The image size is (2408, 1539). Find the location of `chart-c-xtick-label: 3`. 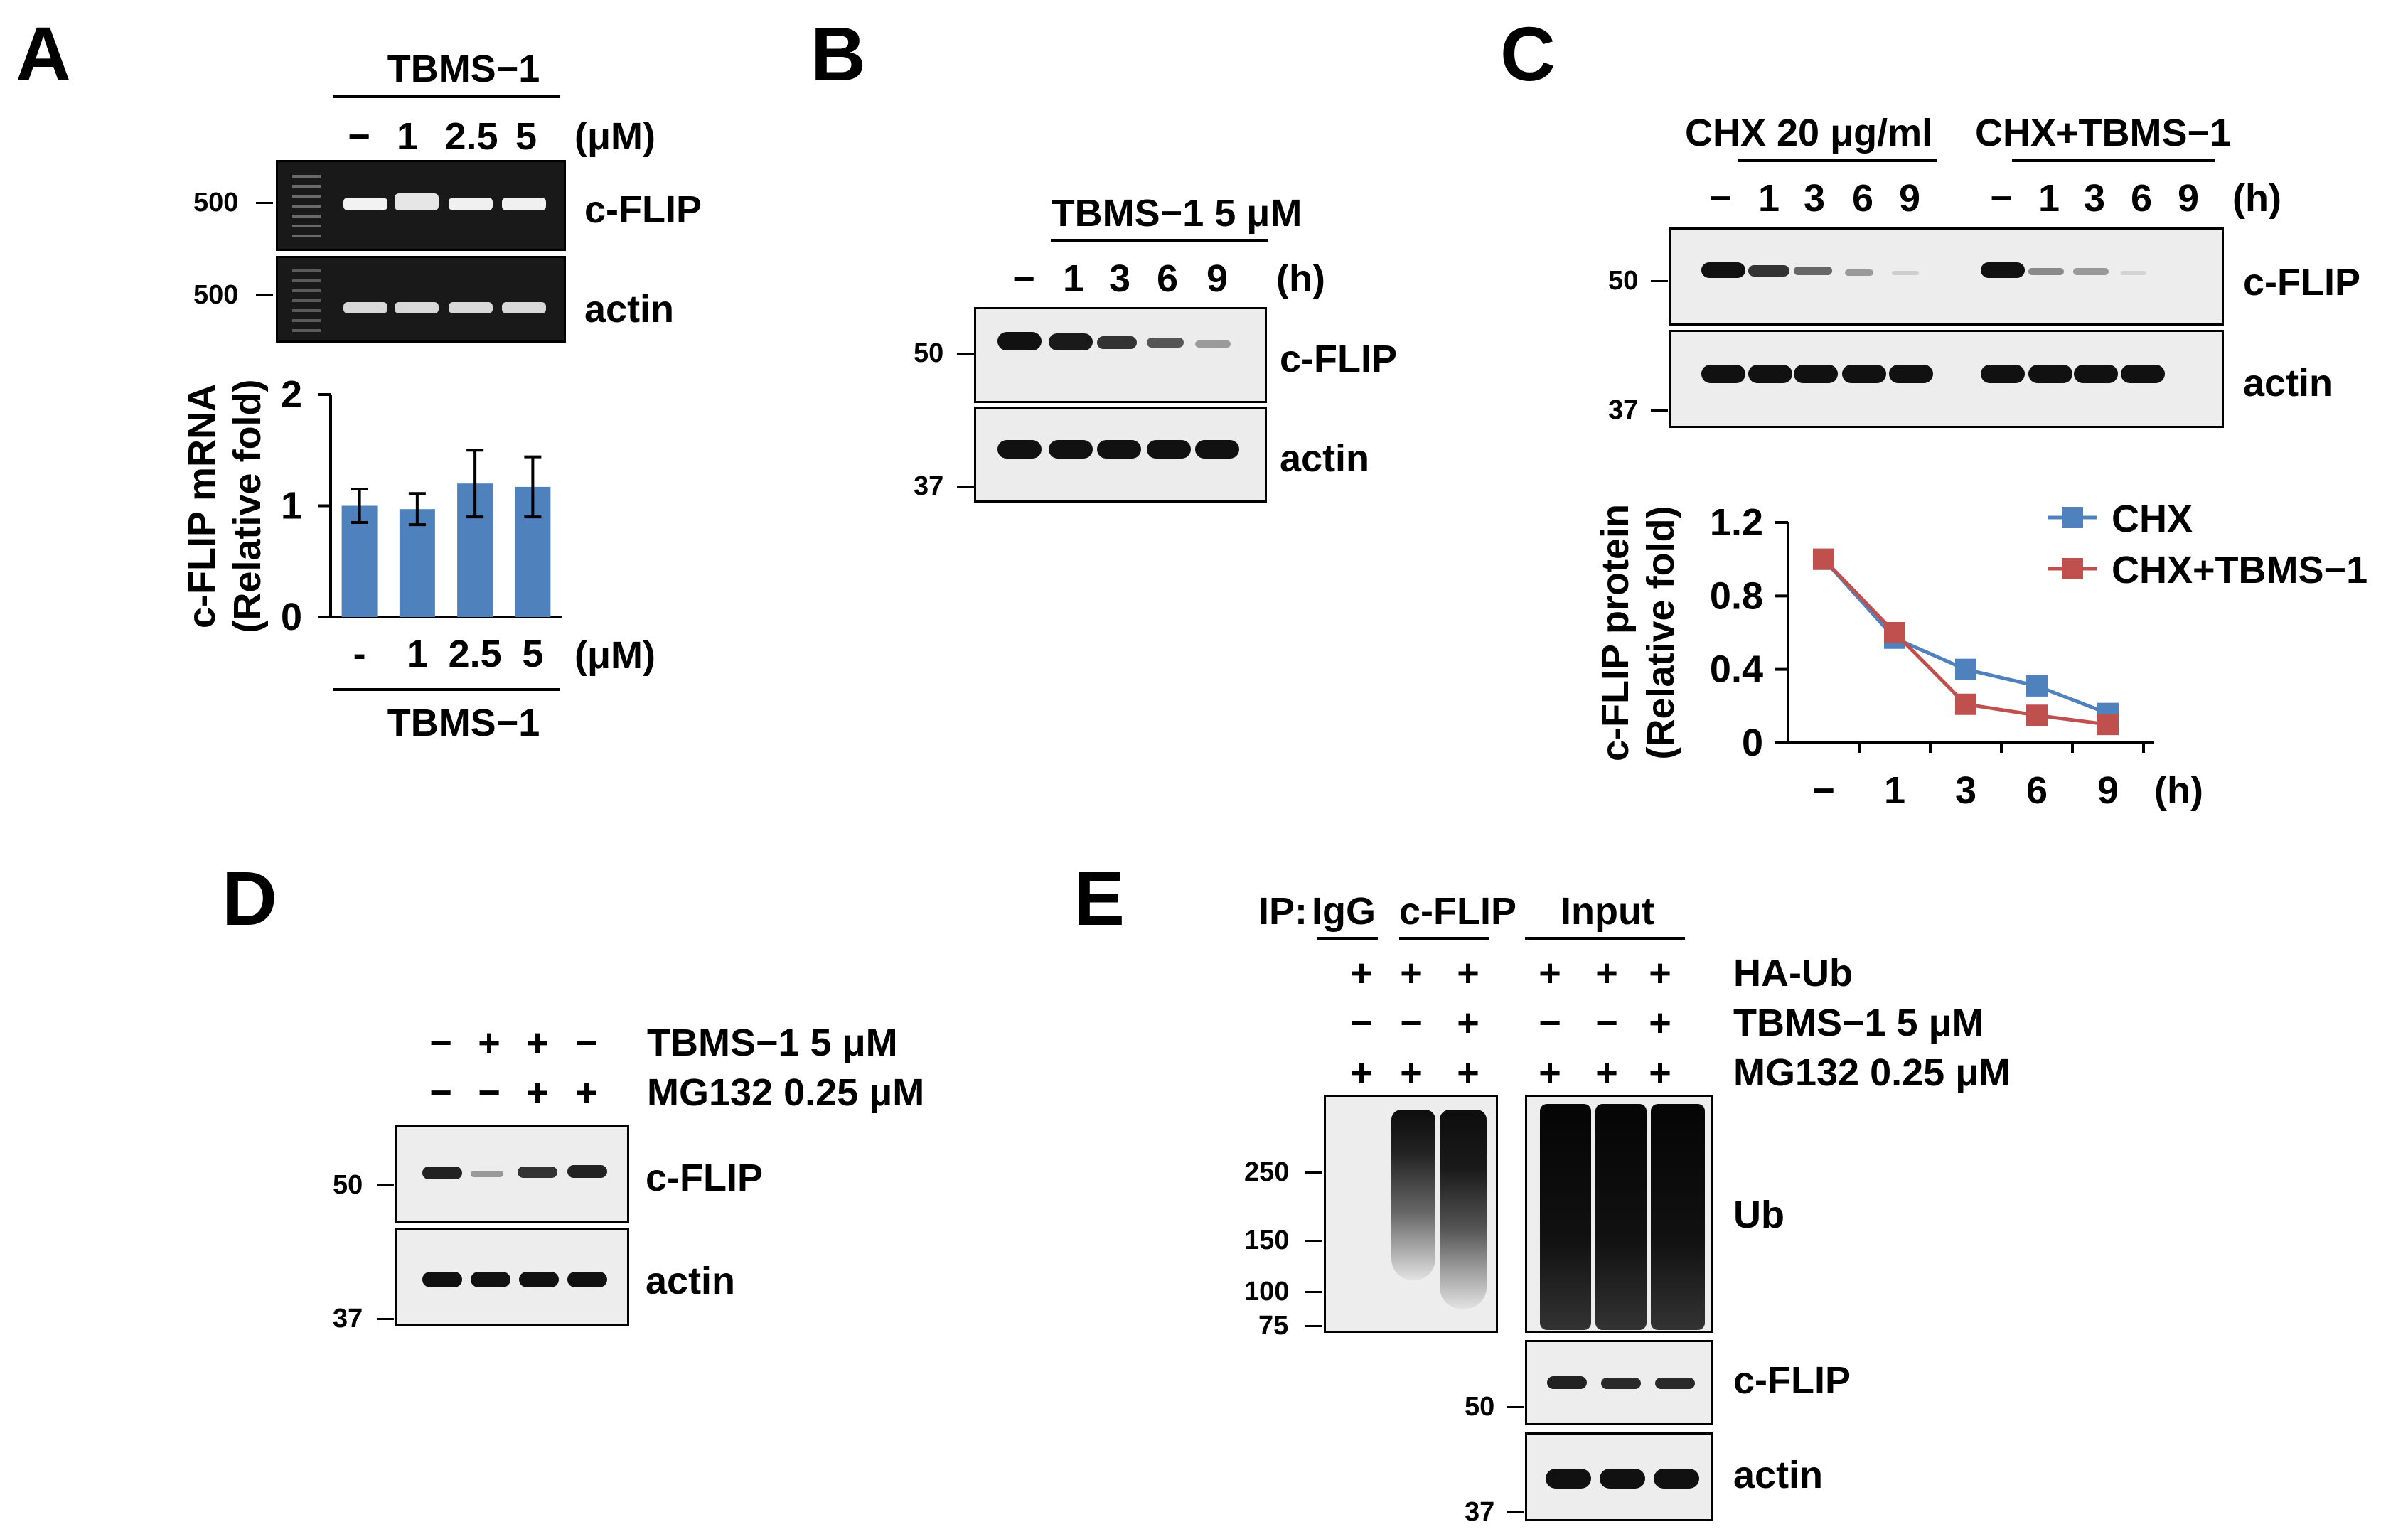

chart-c-xtick-label: 3 is located at coordinates (1965, 790).